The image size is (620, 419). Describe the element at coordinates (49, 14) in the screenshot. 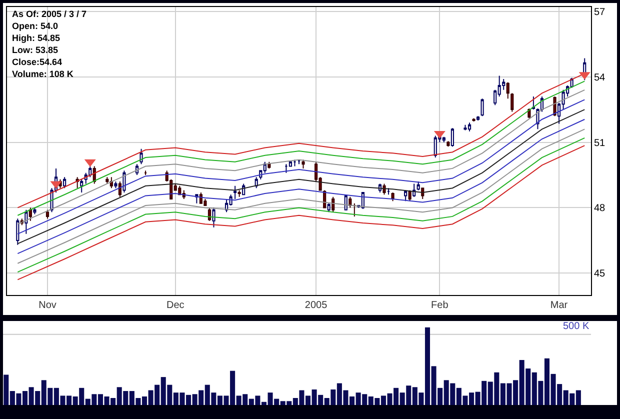

I see `annotation: As Of: 2005 / 3 / 7` at that location.